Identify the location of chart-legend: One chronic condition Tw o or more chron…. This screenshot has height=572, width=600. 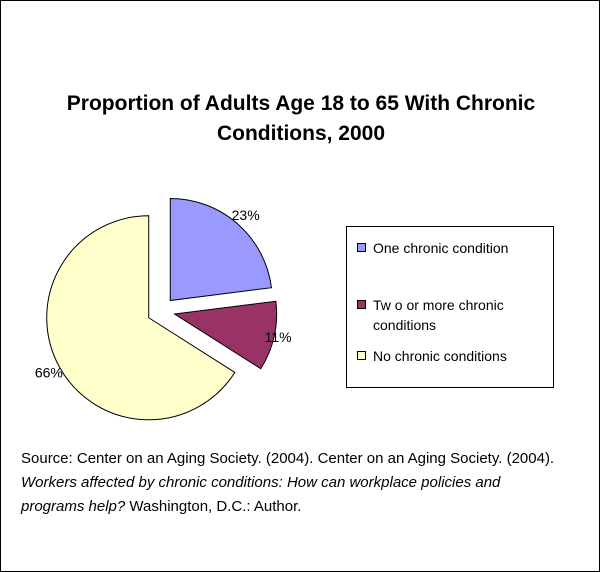
(450, 307).